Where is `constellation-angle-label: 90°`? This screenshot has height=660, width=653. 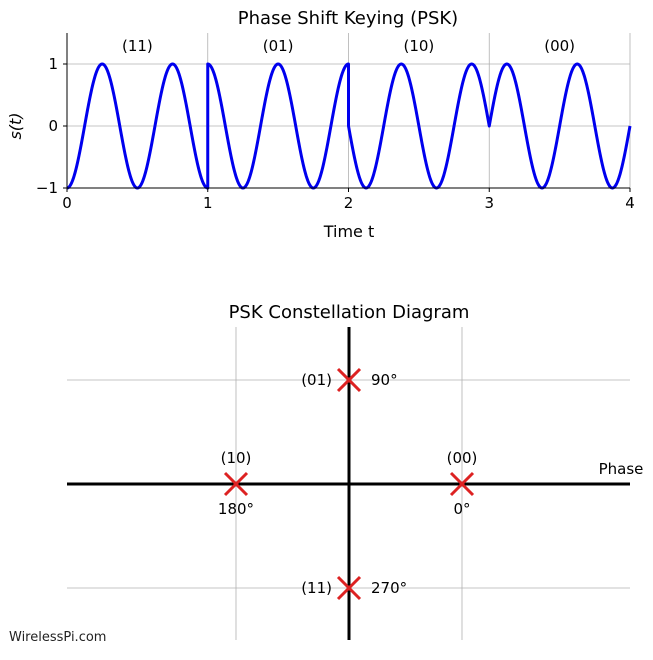 constellation-angle-label: 90° is located at coordinates (384, 380).